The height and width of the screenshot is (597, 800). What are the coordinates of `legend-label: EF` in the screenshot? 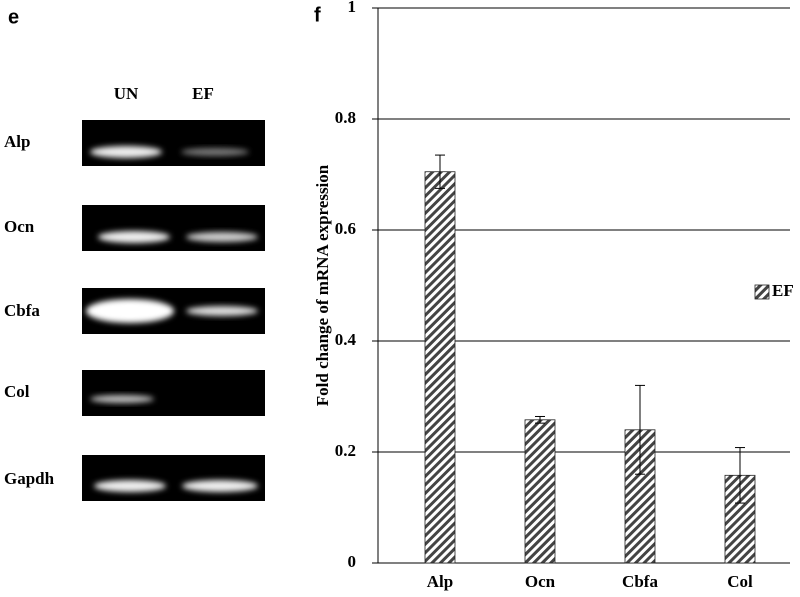 It's located at (783, 290).